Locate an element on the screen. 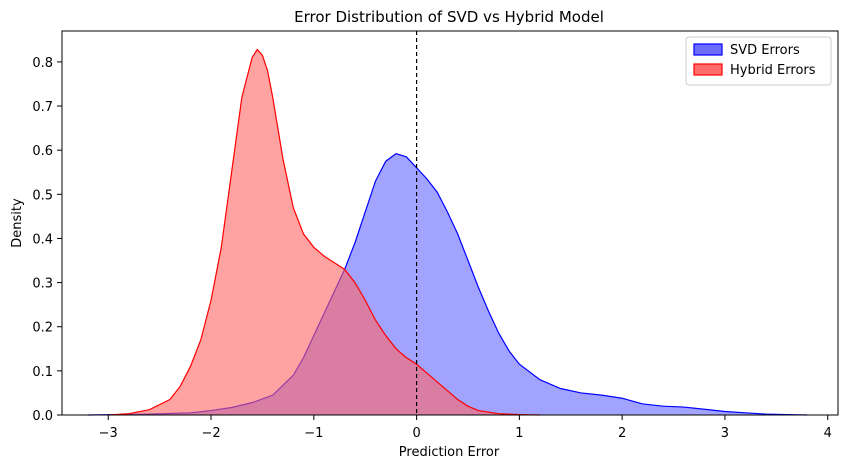 The width and height of the screenshot is (846, 468). x-tick-label: −3 is located at coordinates (108, 433).